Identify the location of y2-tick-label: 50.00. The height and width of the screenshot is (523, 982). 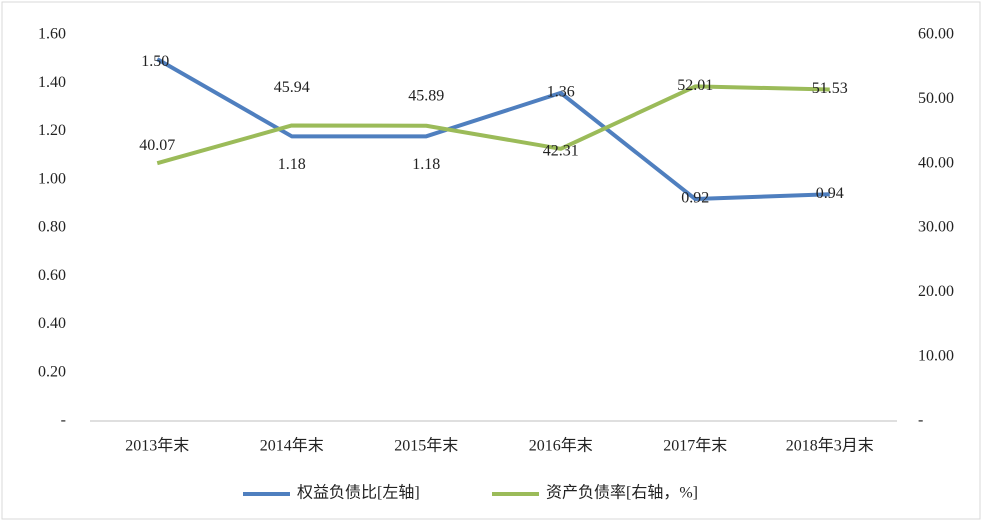
(936, 98).